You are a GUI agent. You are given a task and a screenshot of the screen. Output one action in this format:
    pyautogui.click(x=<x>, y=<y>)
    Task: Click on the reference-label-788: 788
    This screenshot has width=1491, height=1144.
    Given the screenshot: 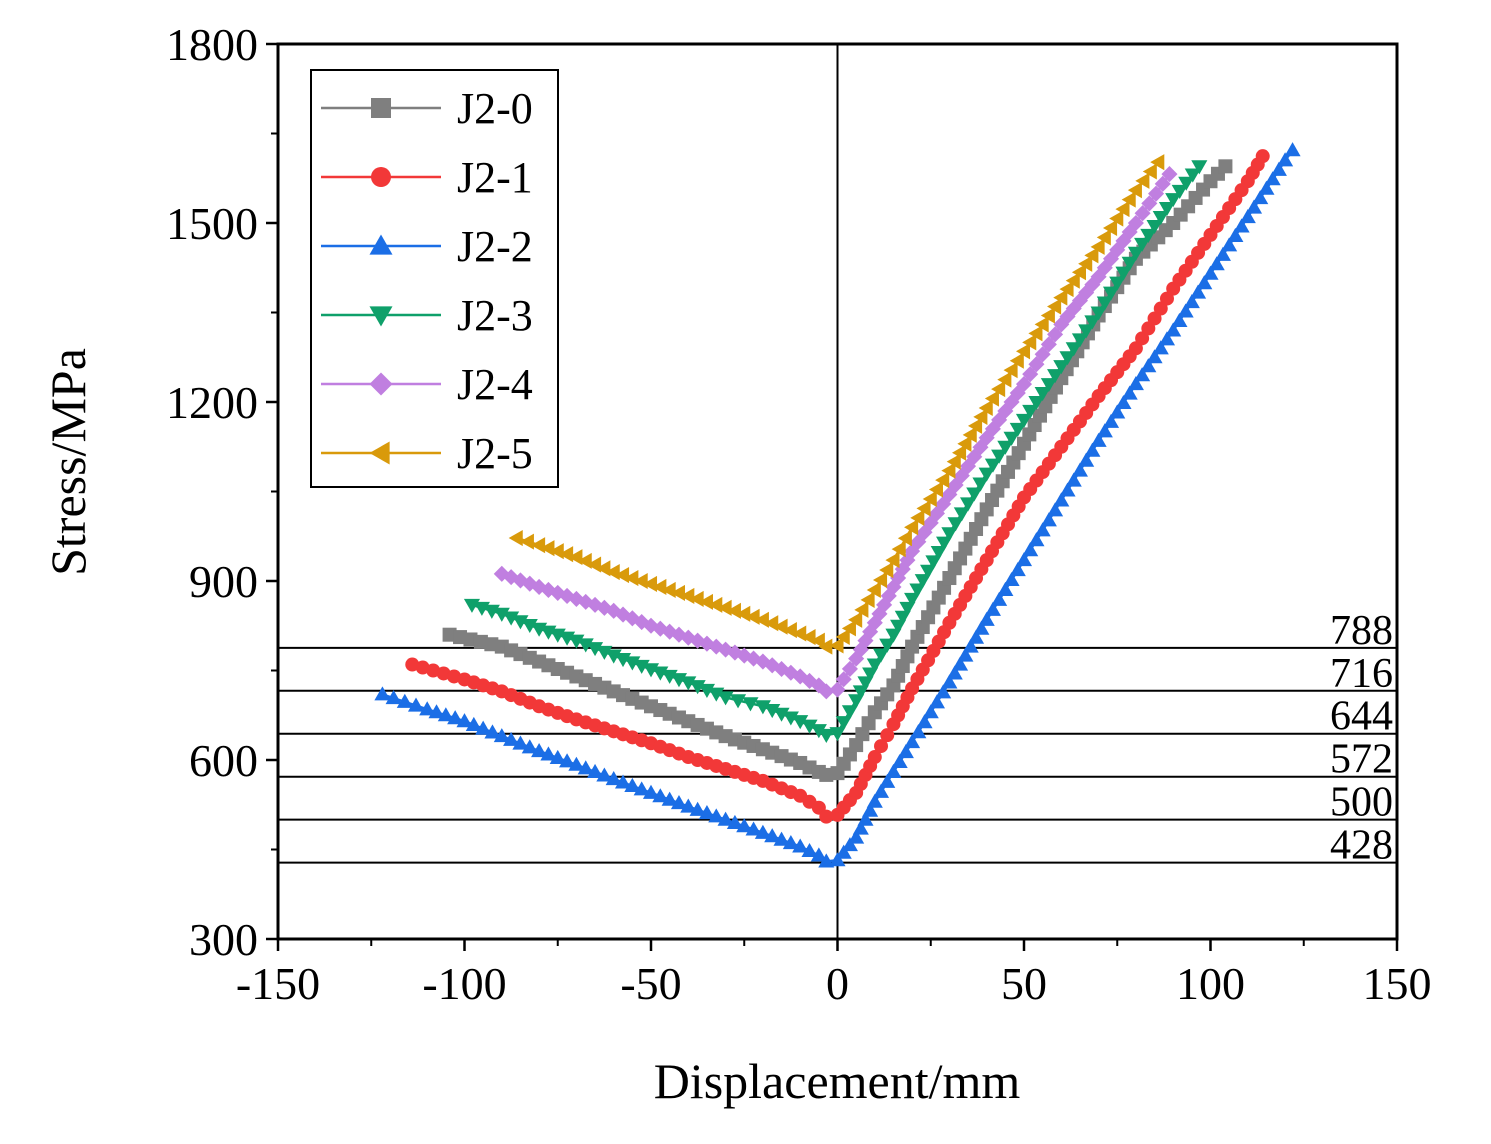 What is the action you would take?
    pyautogui.click(x=1361, y=631)
    